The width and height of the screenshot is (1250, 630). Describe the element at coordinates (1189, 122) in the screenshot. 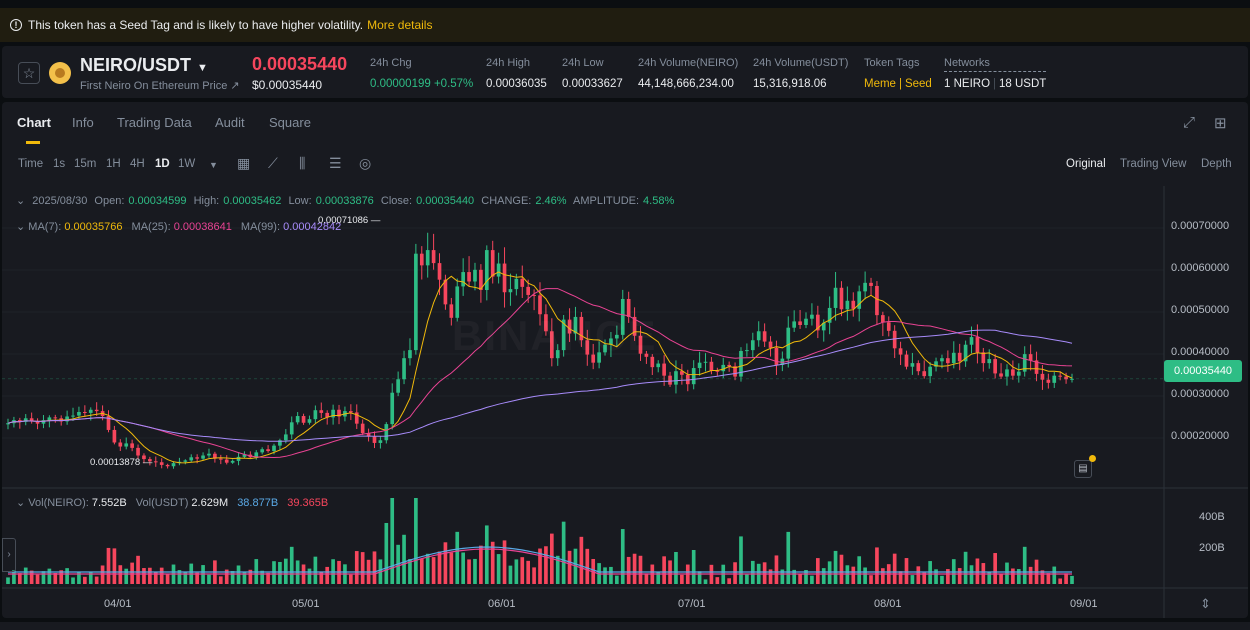

I see `fullscreen-icon: ⤢` at that location.